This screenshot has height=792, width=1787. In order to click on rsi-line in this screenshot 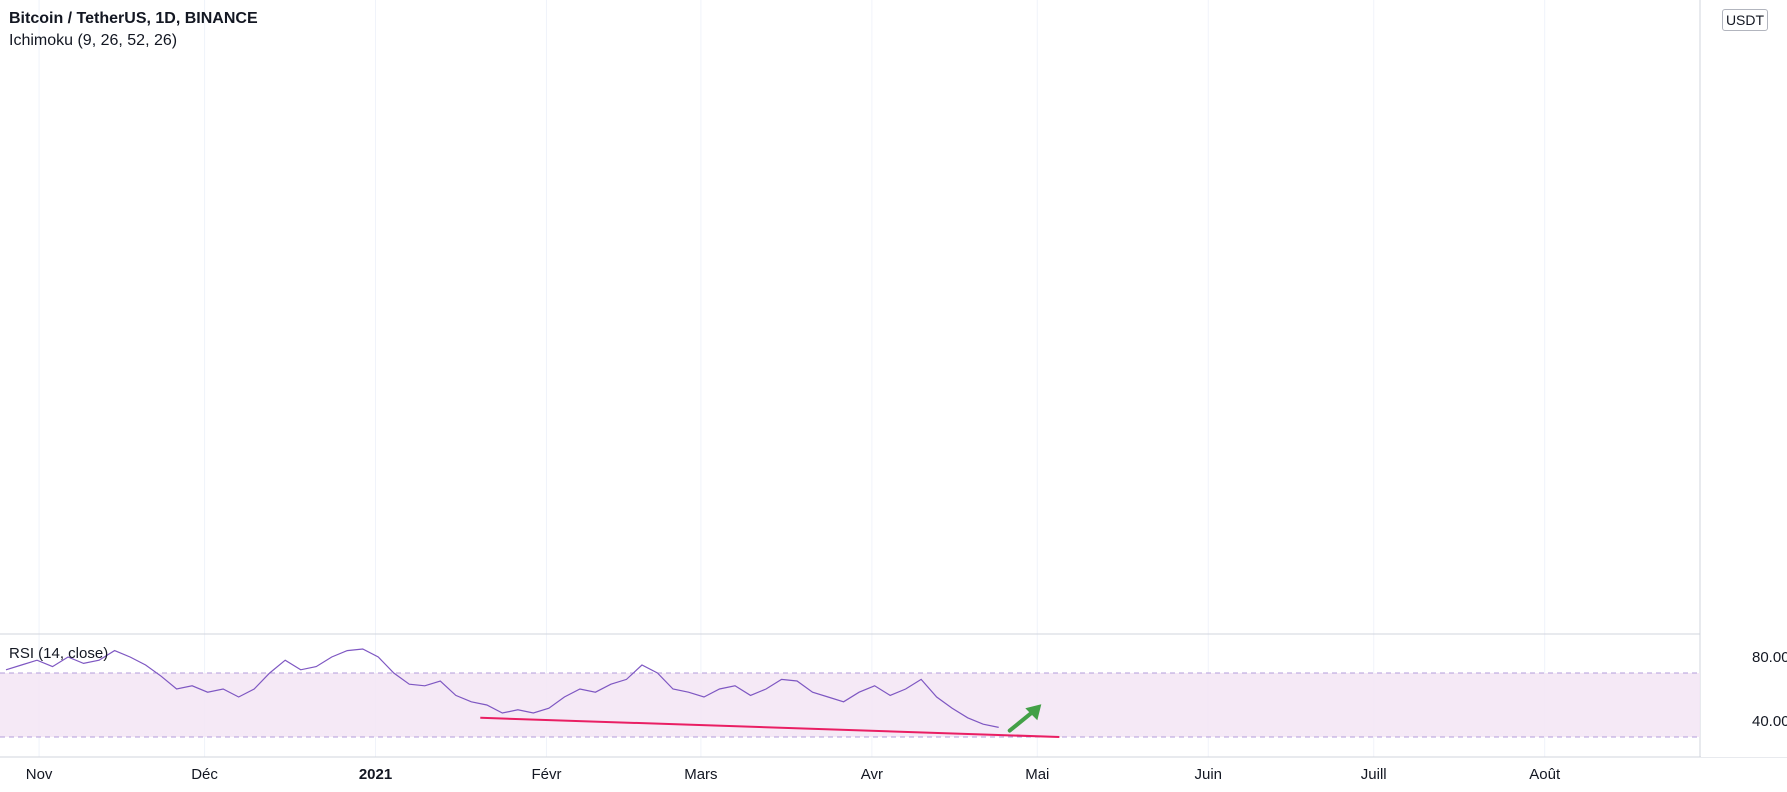, I will do `click(502, 688)`.